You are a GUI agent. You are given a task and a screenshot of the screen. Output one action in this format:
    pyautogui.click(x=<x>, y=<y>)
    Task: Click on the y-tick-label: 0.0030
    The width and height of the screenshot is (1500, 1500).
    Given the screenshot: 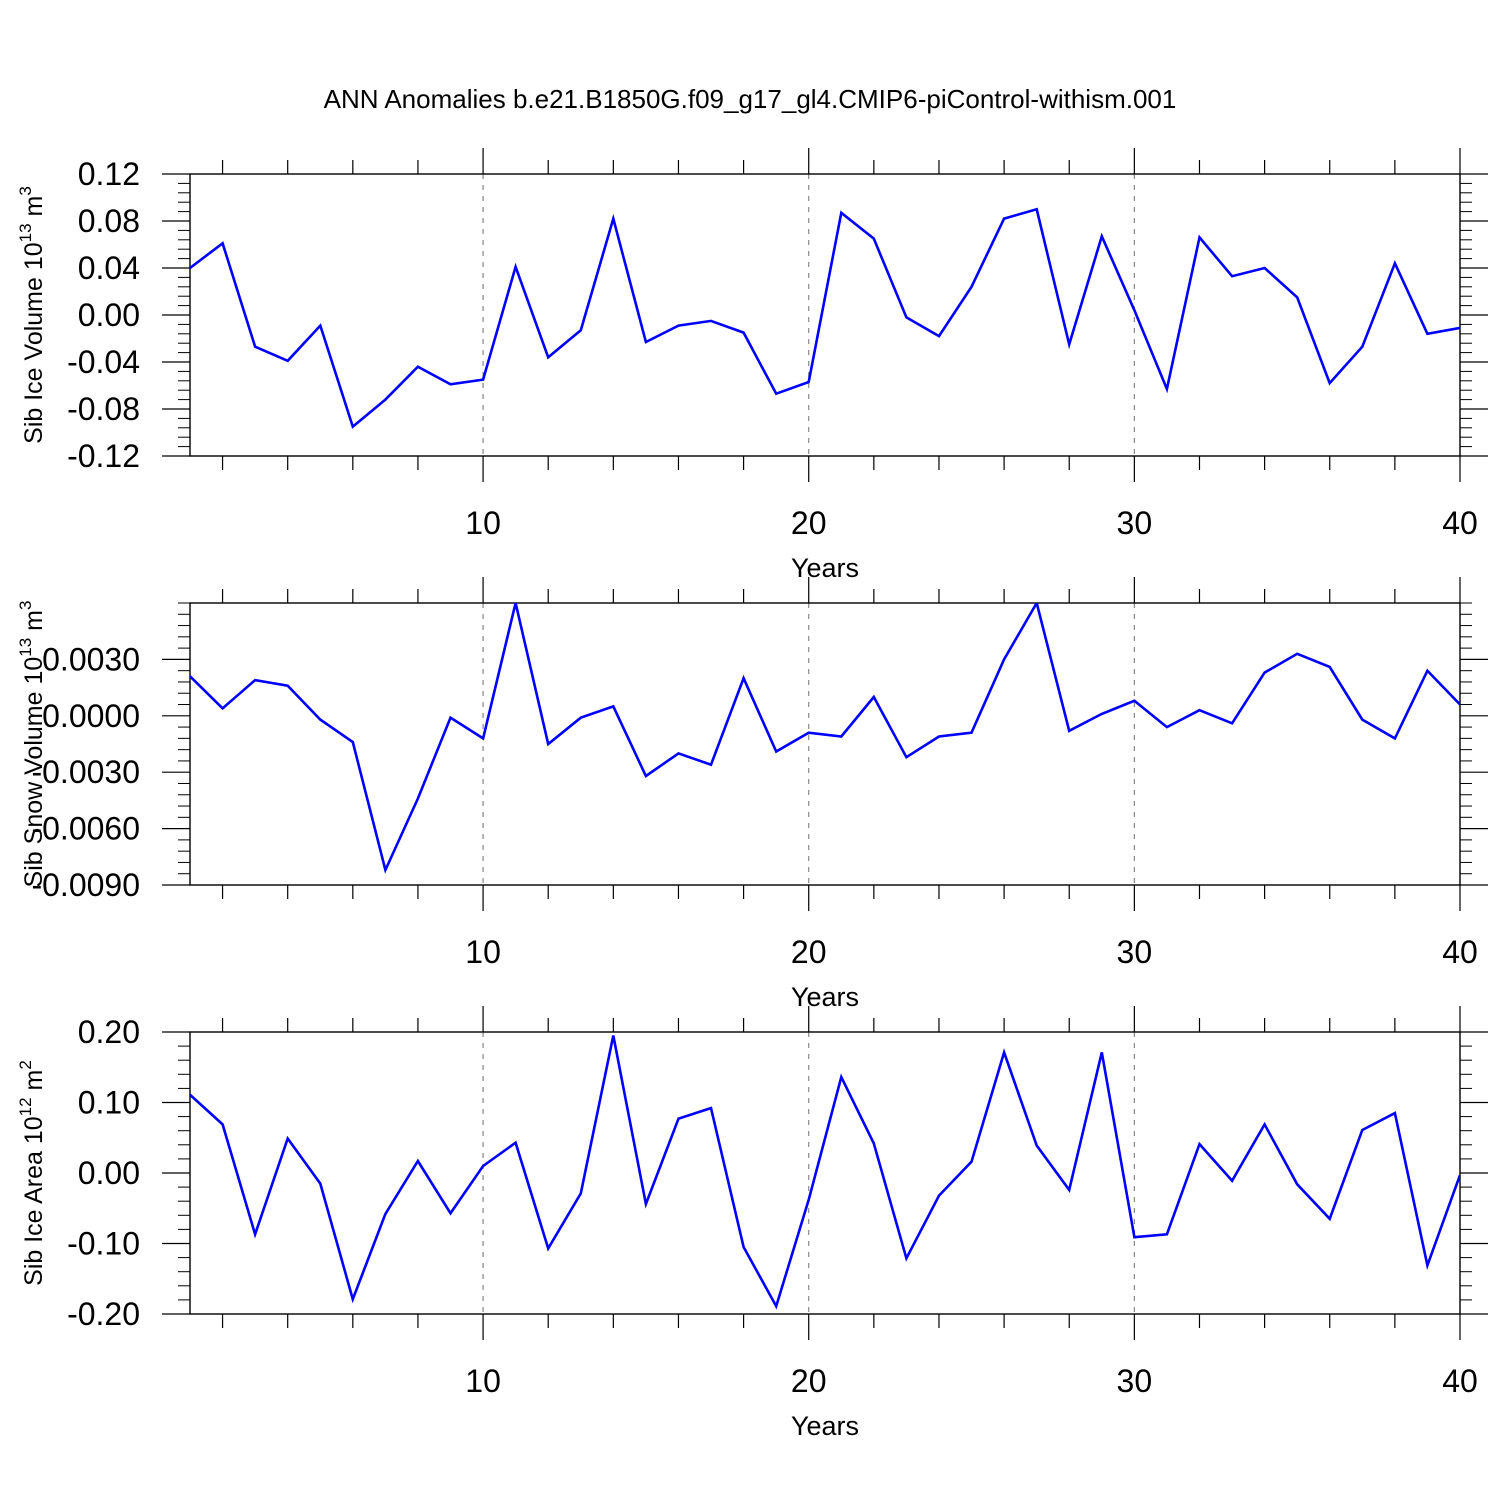 What is the action you would take?
    pyautogui.click(x=91, y=659)
    